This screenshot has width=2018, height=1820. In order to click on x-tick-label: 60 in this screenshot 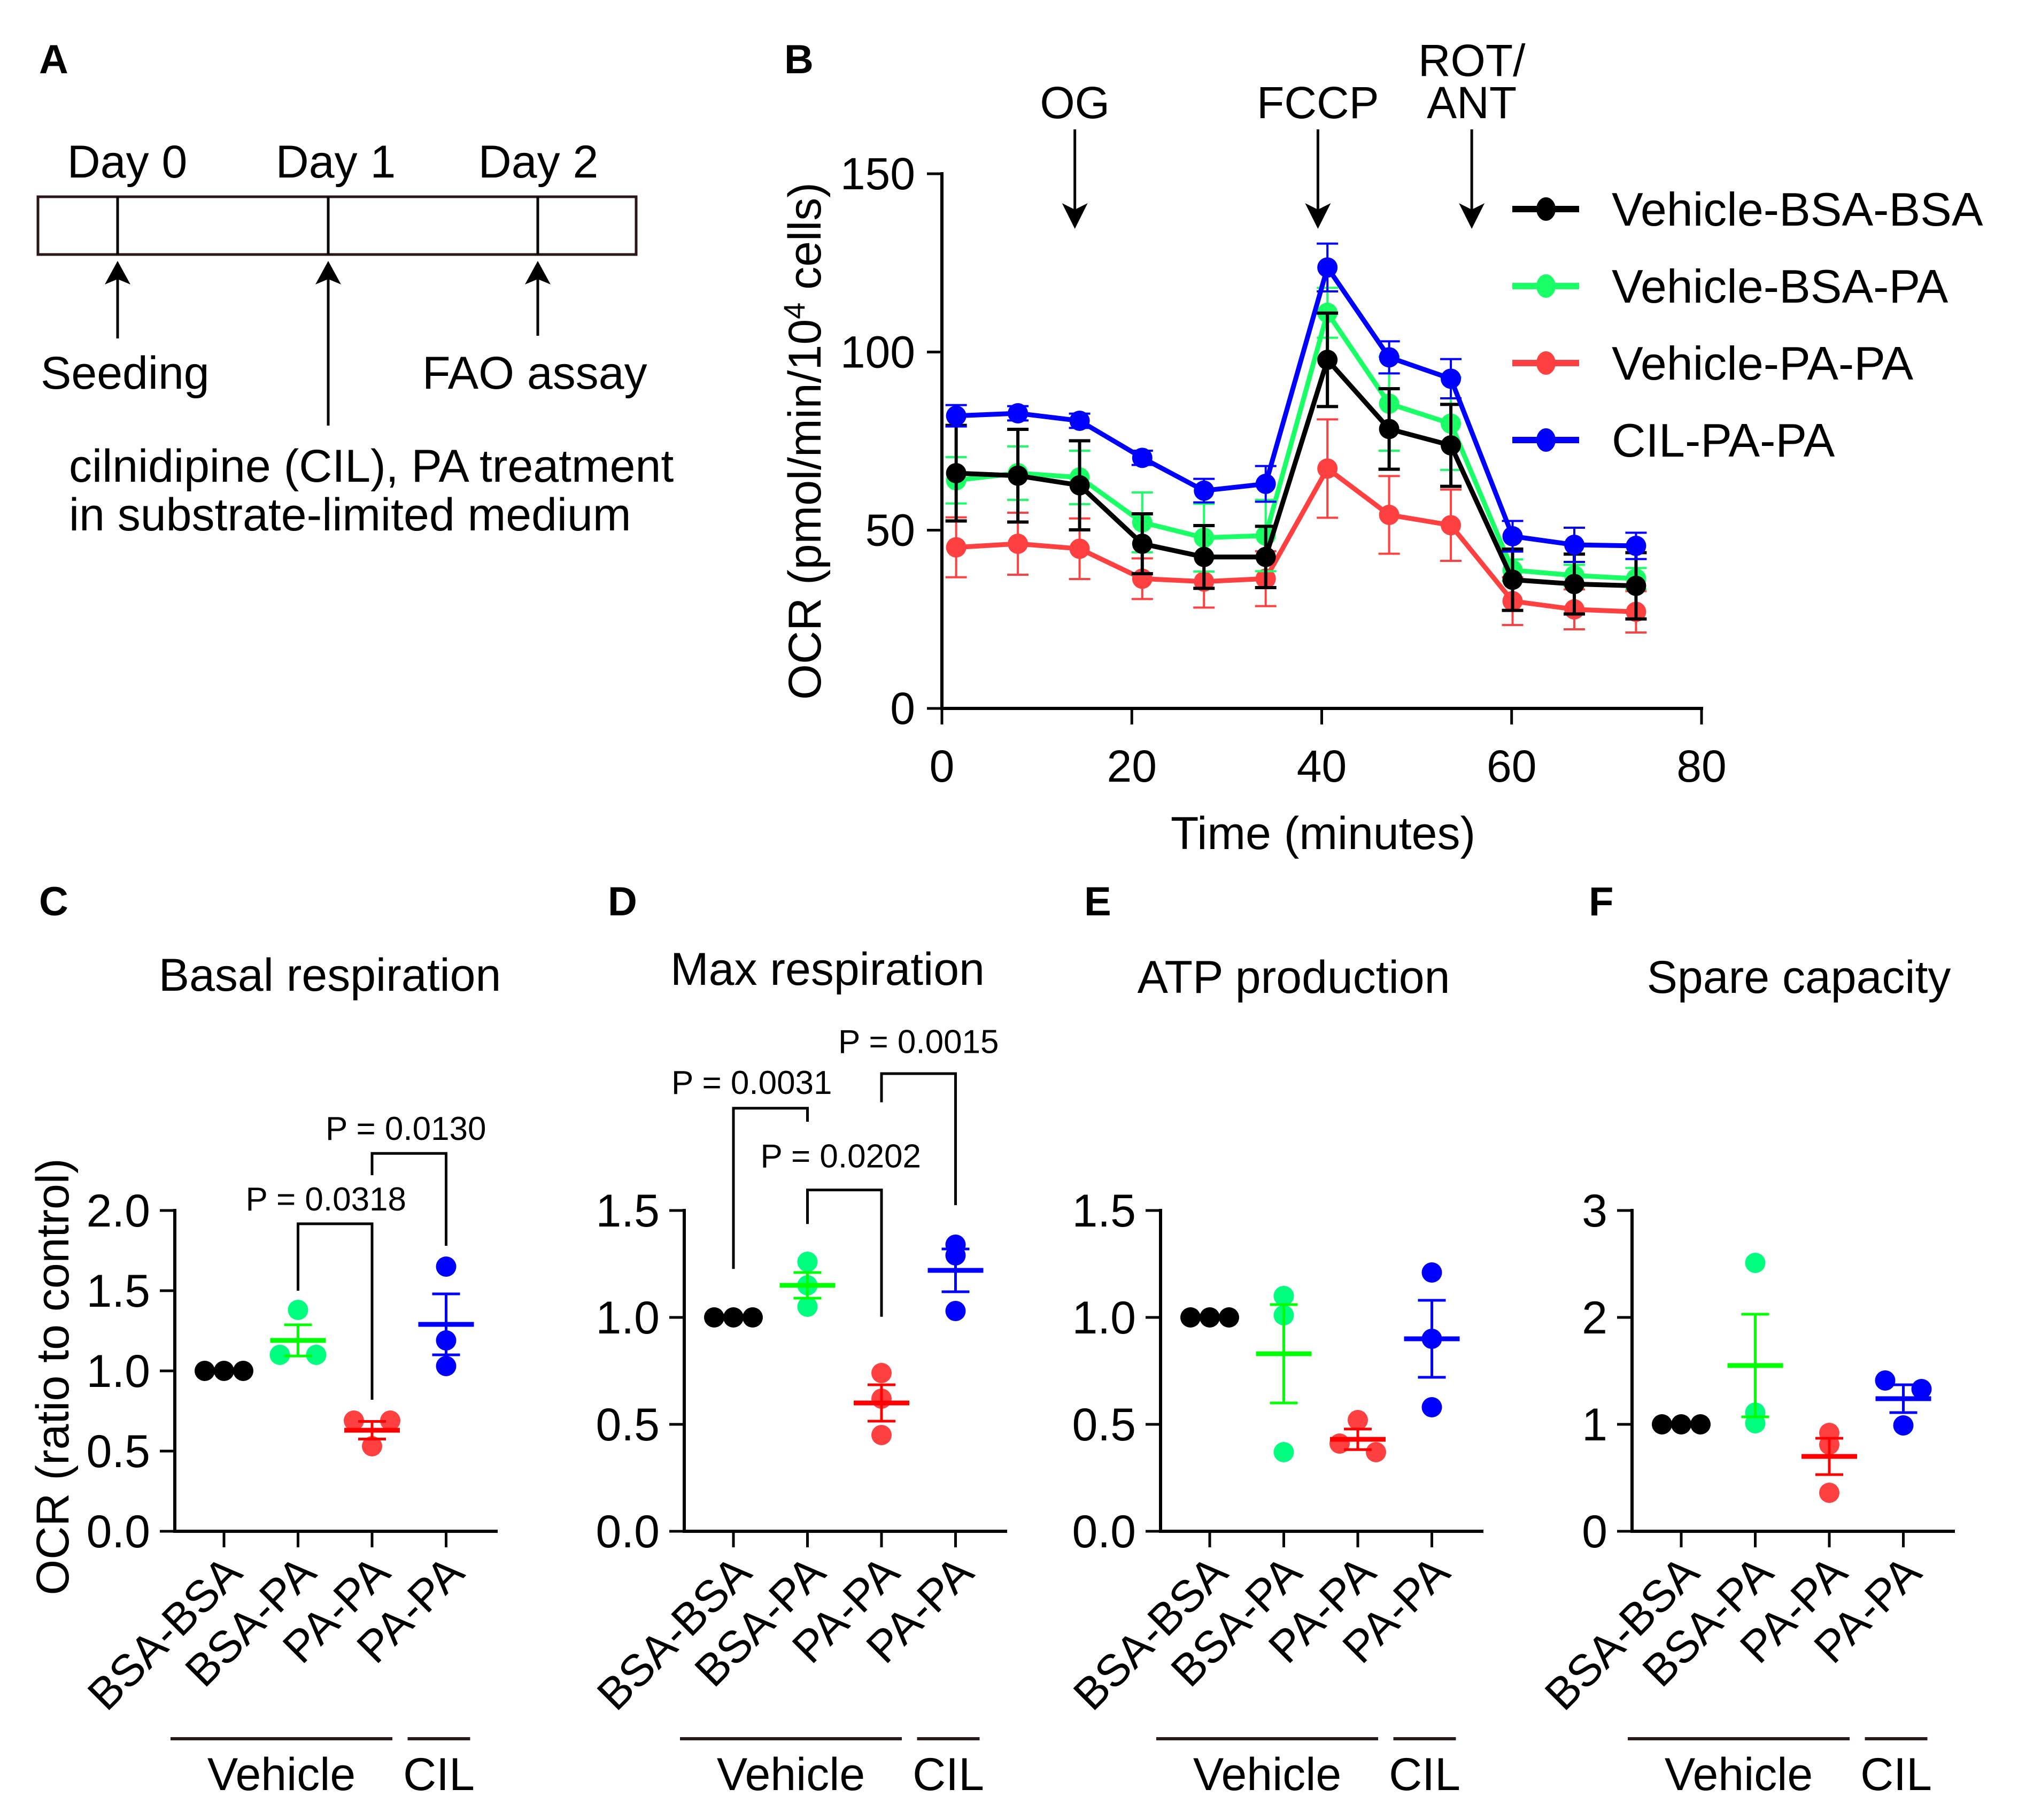, I will do `click(1512, 766)`.